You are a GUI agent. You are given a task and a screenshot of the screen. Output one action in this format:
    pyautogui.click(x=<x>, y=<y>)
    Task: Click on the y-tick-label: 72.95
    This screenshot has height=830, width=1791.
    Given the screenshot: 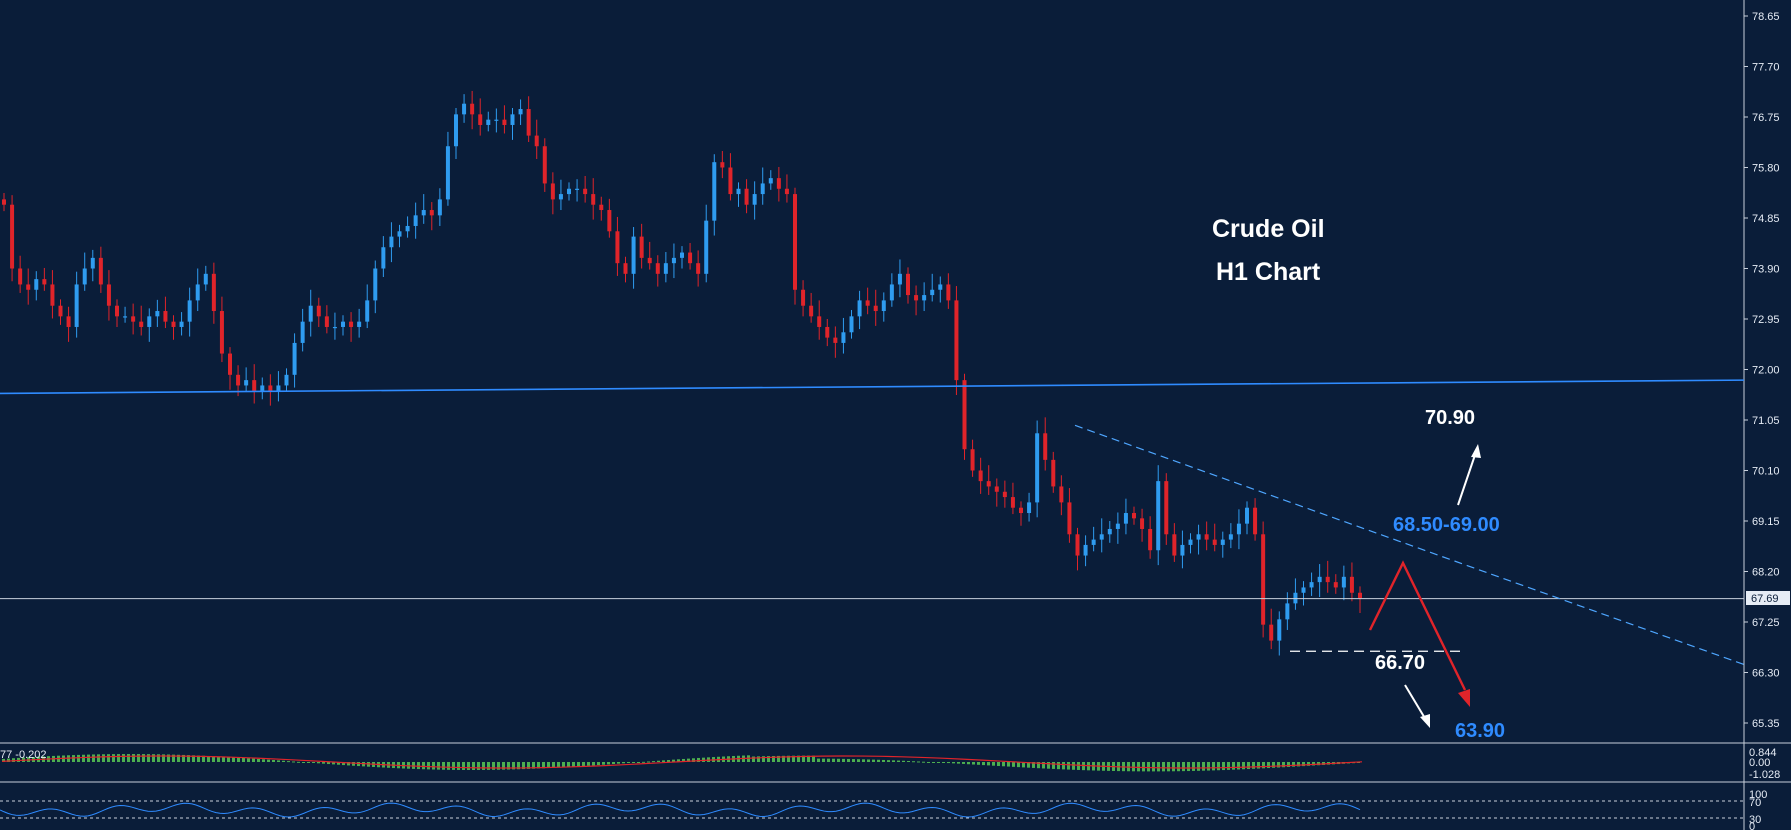 What is the action you would take?
    pyautogui.click(x=1766, y=320)
    